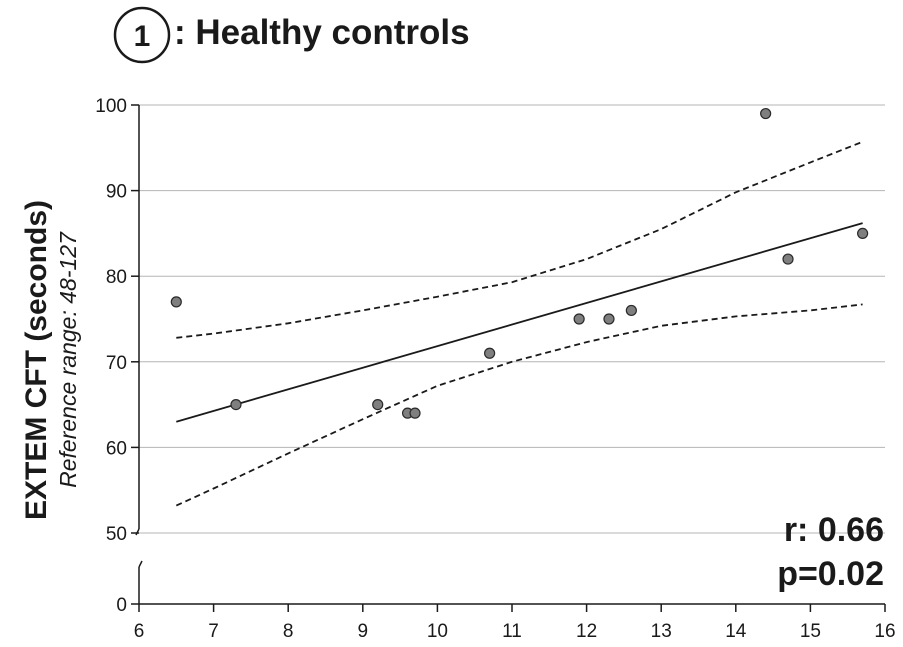 This screenshot has height=647, width=903. Describe the element at coordinates (884, 631) in the screenshot. I see `x-tick-label-16: 16` at that location.